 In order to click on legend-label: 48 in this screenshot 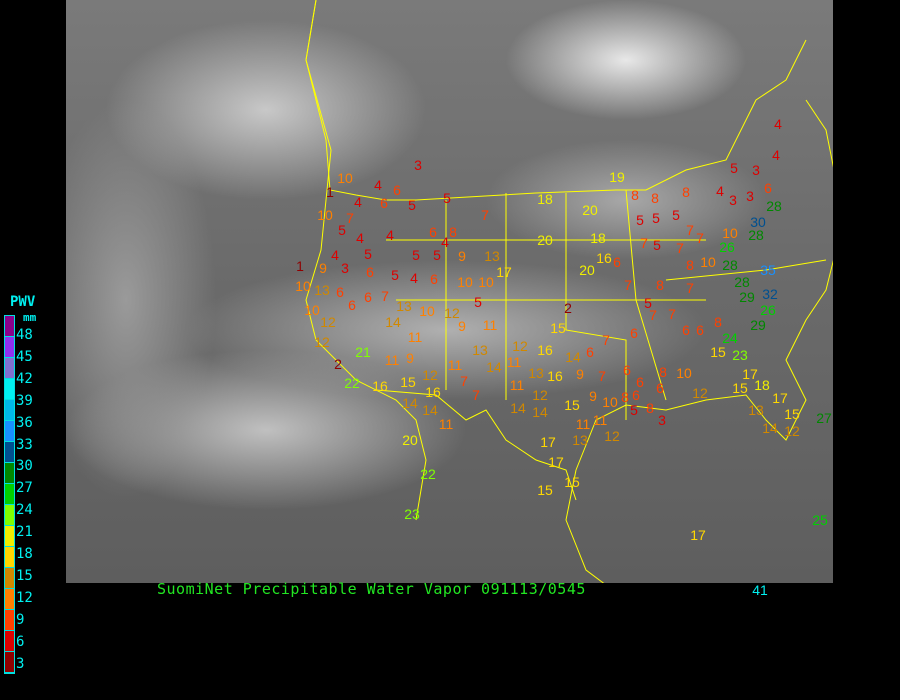, I will do `click(24, 335)`.